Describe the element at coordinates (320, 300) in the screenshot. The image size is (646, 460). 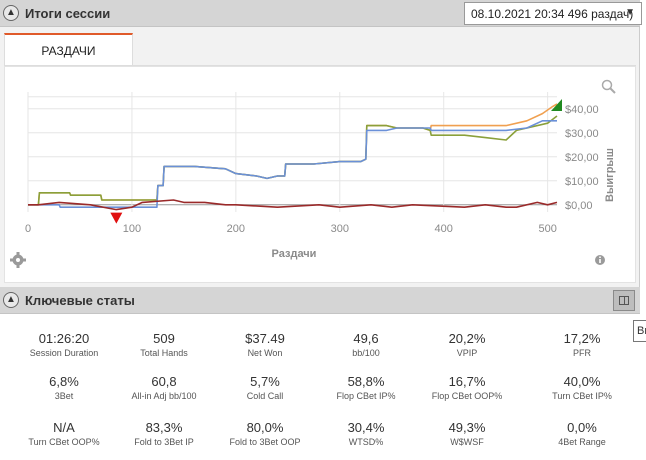
I see `key-stats-header: ▲ Ключевые статы` at that location.